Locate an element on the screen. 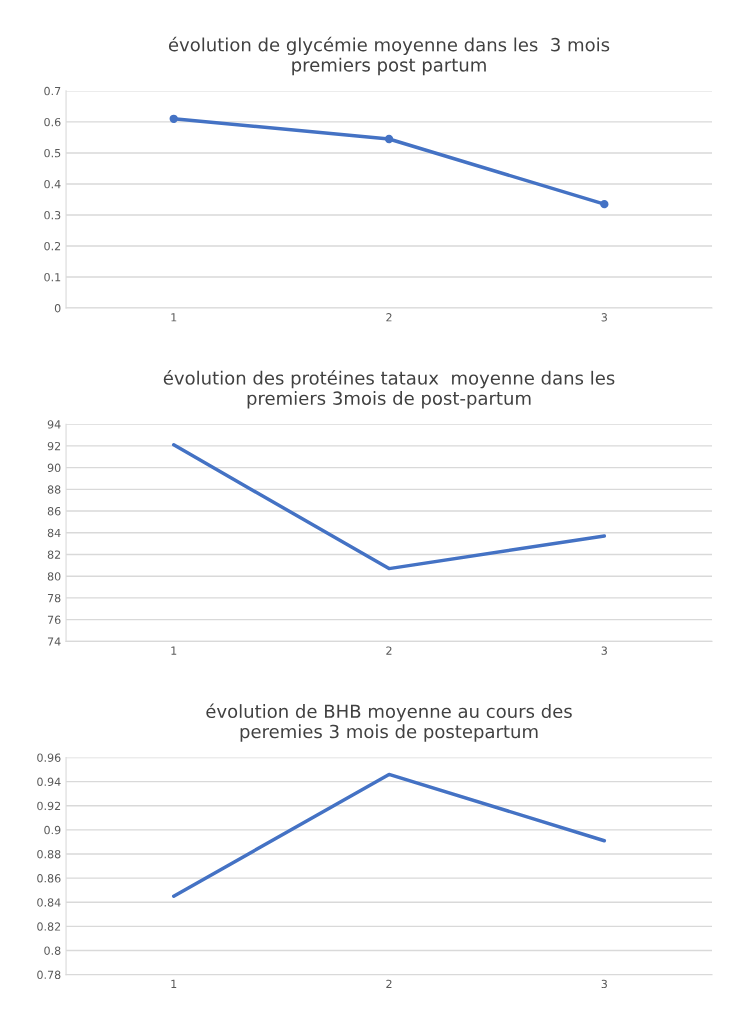  chart-title: évolution de BHB moyenne au cours des peremies 3 mois de postepartum is located at coordinates (389, 722).